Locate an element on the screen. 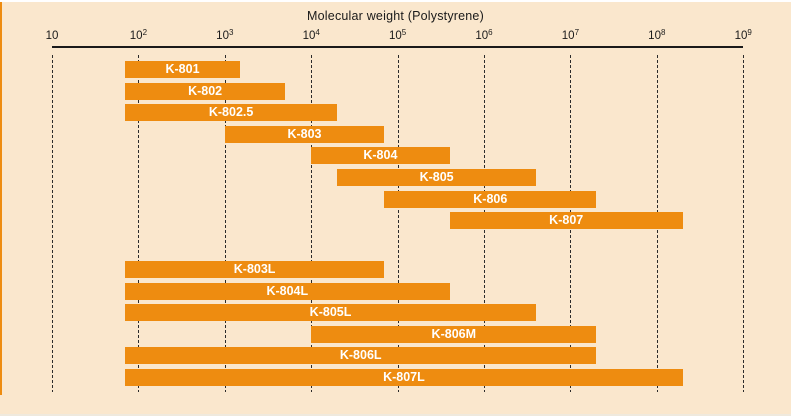  axis-tick-label: 10³ is located at coordinates (225, 35).